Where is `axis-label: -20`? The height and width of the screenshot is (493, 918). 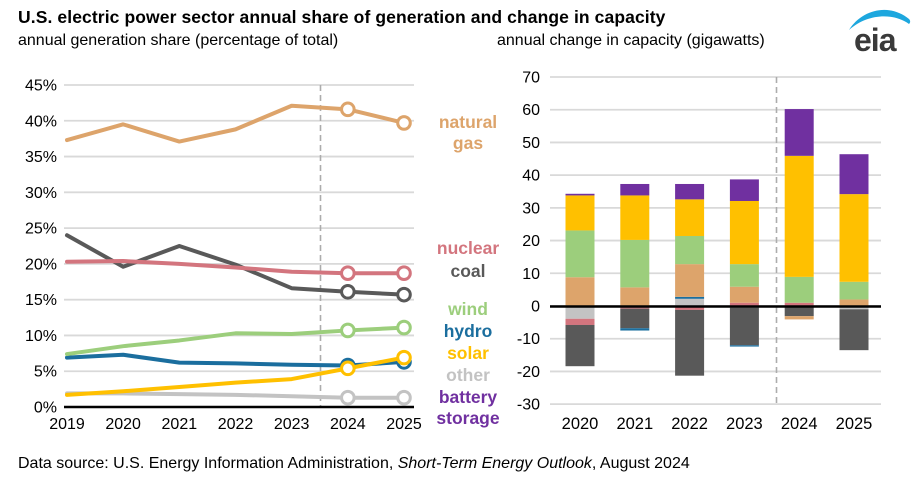
axis-label: -20 is located at coordinates (528, 372).